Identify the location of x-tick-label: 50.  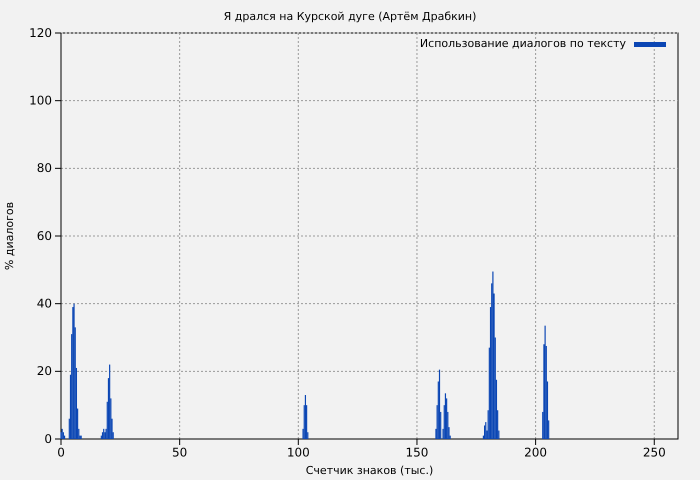
(180, 453).